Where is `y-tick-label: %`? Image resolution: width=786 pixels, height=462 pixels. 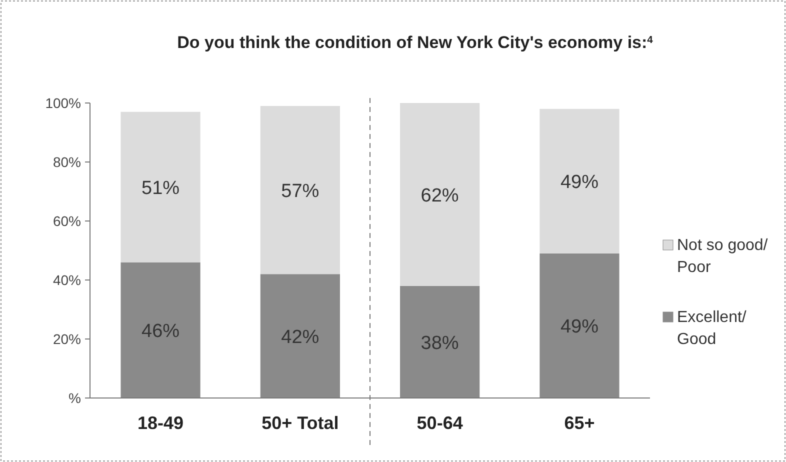 y-tick-label: % is located at coordinates (74, 398).